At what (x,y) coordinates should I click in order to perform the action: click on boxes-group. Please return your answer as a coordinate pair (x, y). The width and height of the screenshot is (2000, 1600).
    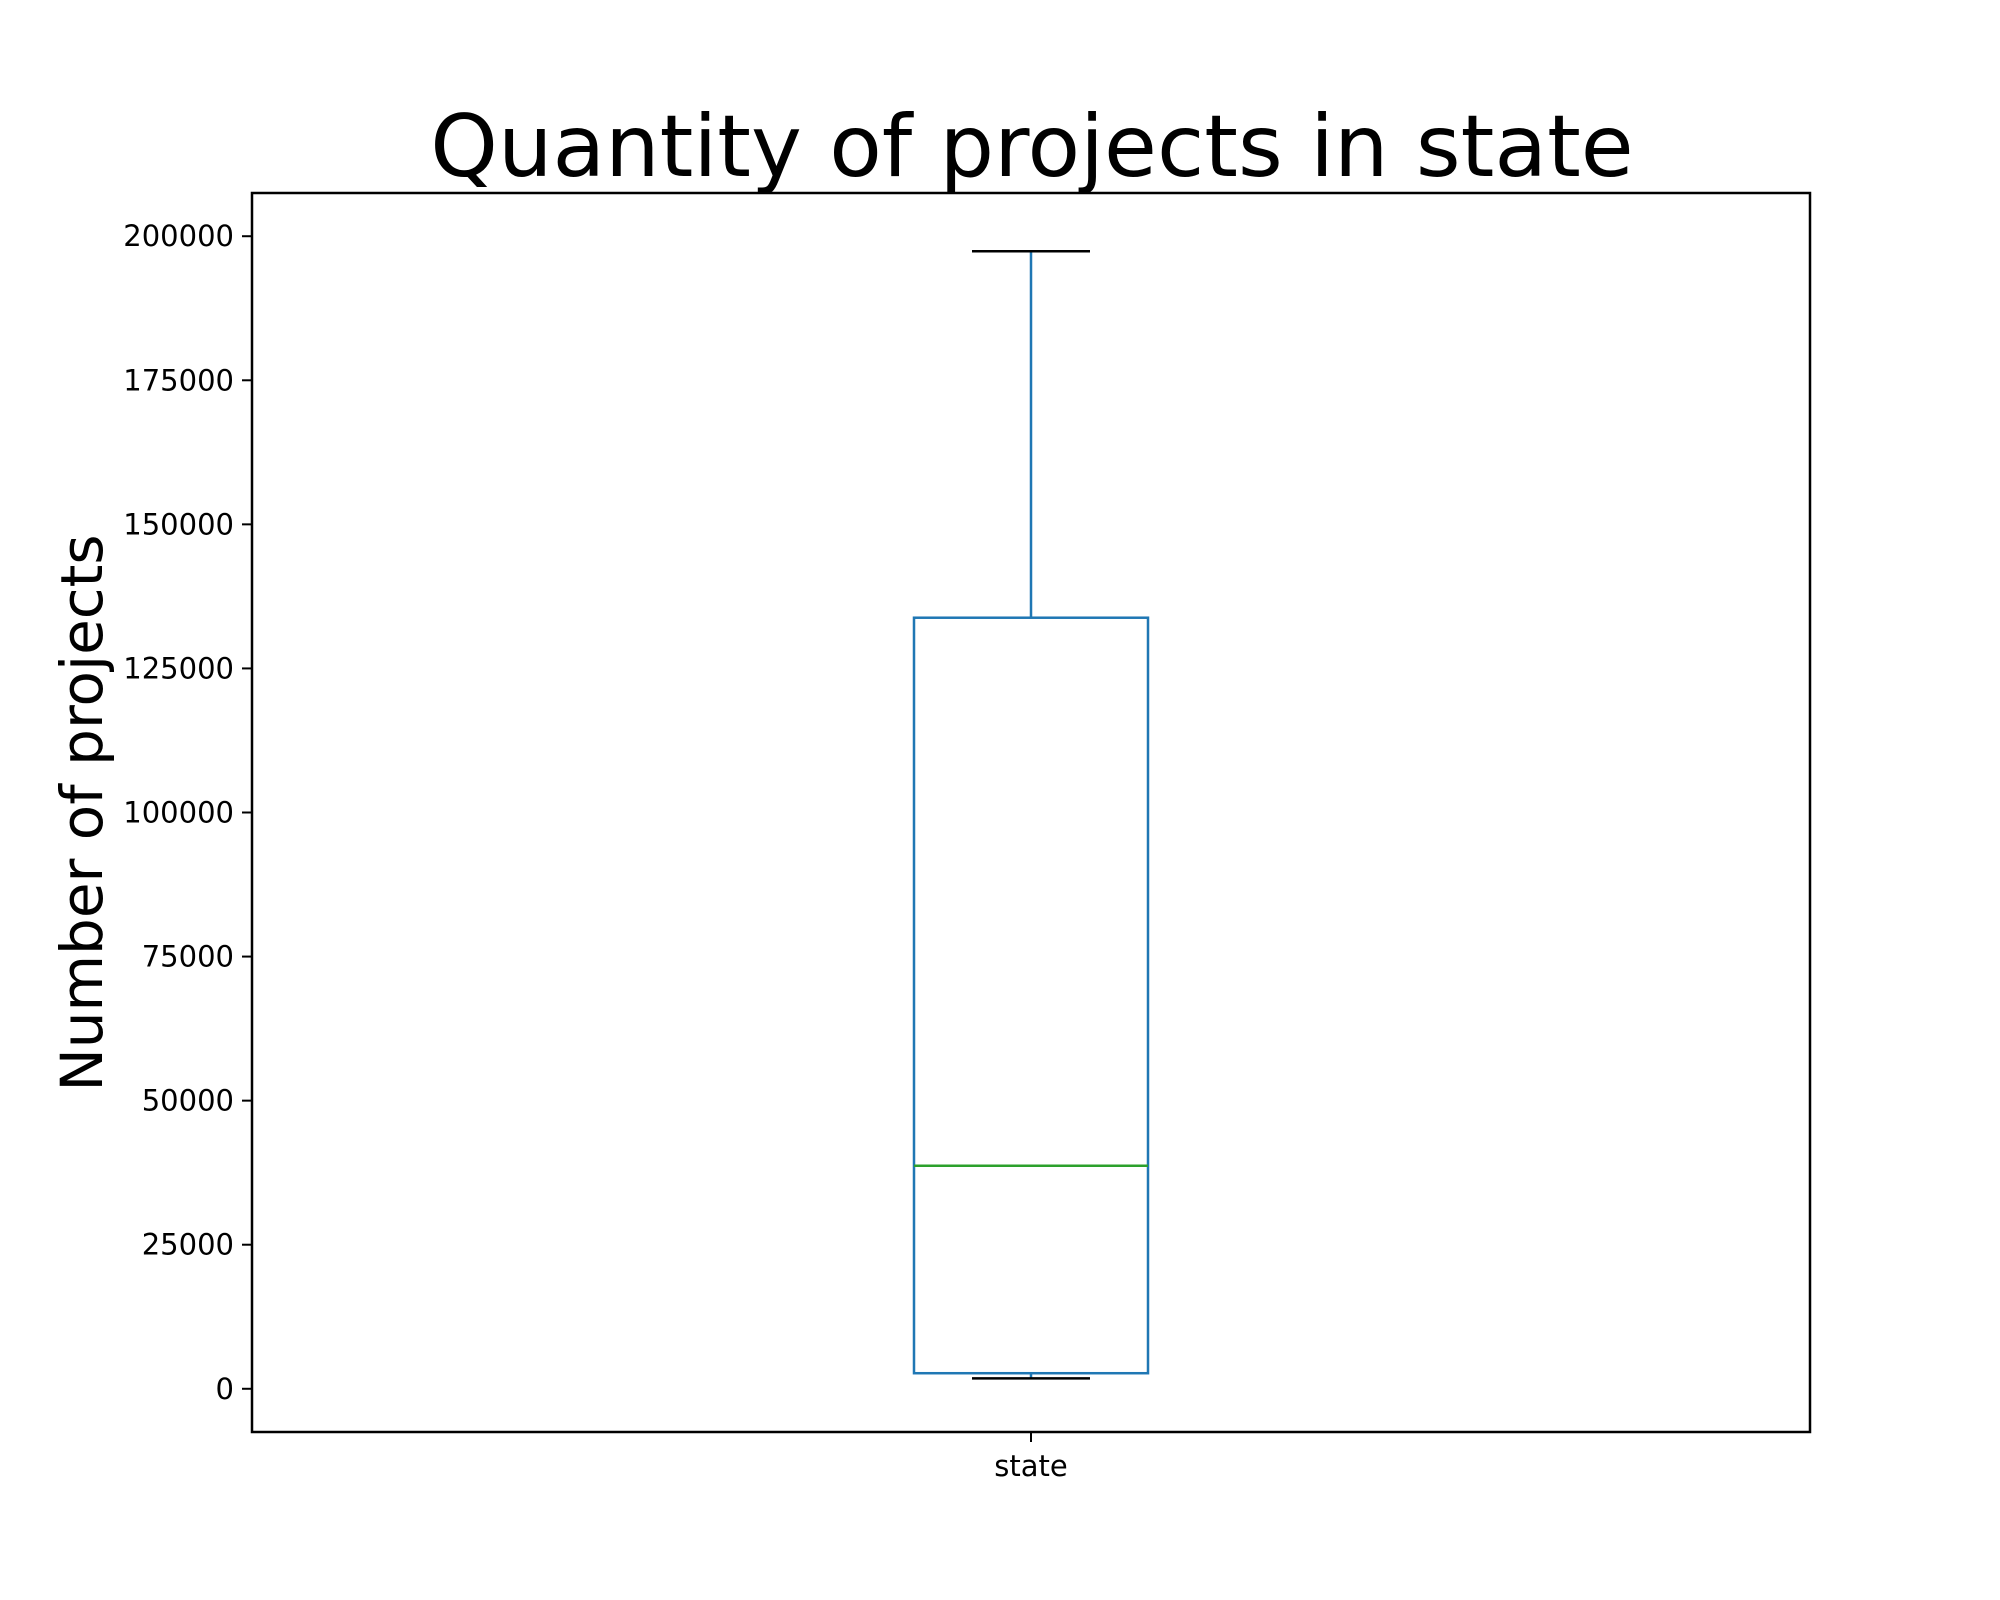
    Looking at the image, I should click on (1031, 814).